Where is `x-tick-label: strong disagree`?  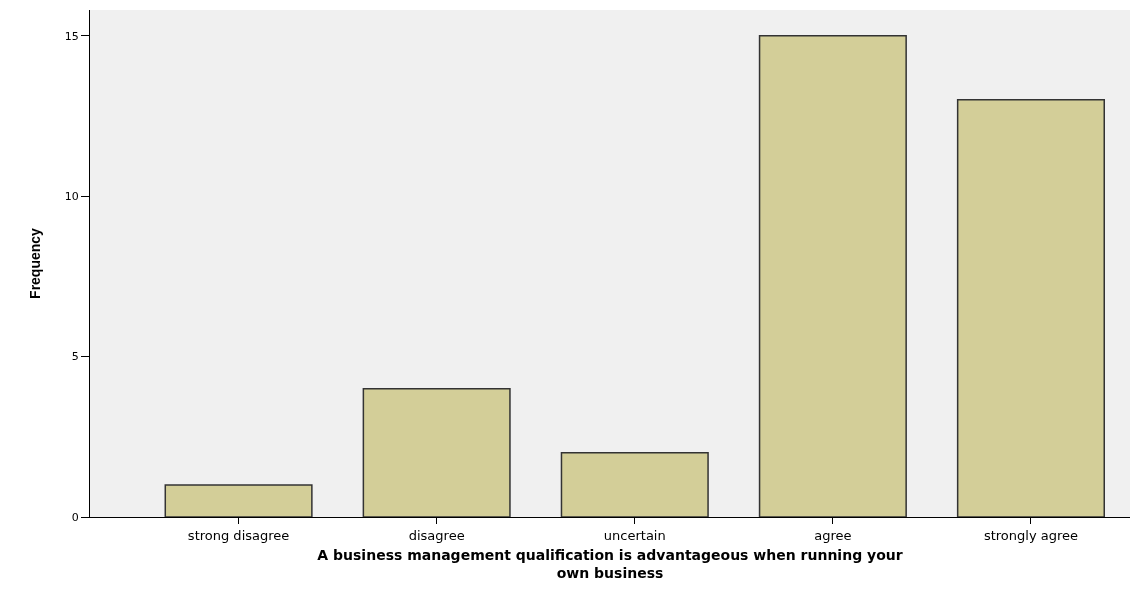 x-tick-label: strong disagree is located at coordinates (238, 535).